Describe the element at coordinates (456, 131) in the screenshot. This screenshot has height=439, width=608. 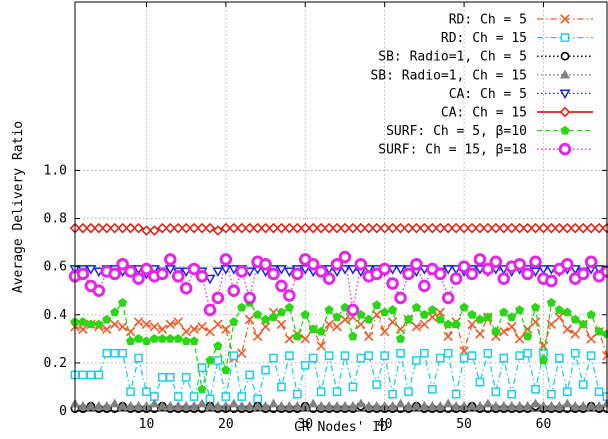
I see `legend-label: SURF: Ch = 5, β=10` at that location.